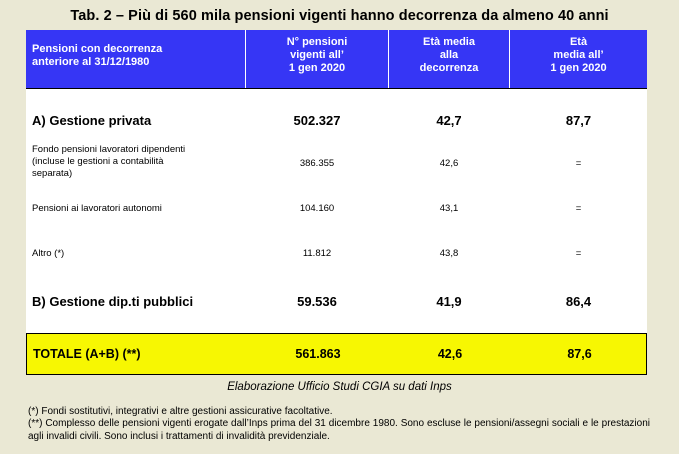 Image resolution: width=679 pixels, height=454 pixels. I want to click on row-age-start: 43,8, so click(449, 253).